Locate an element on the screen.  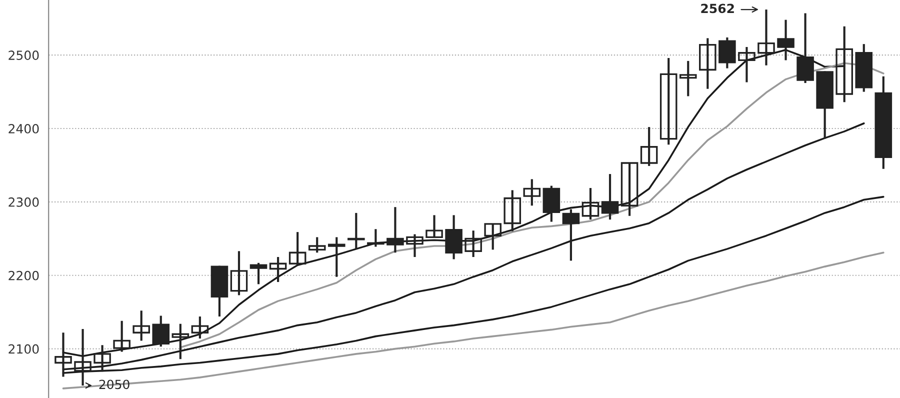
annotation: 2050 is located at coordinates (114, 385).